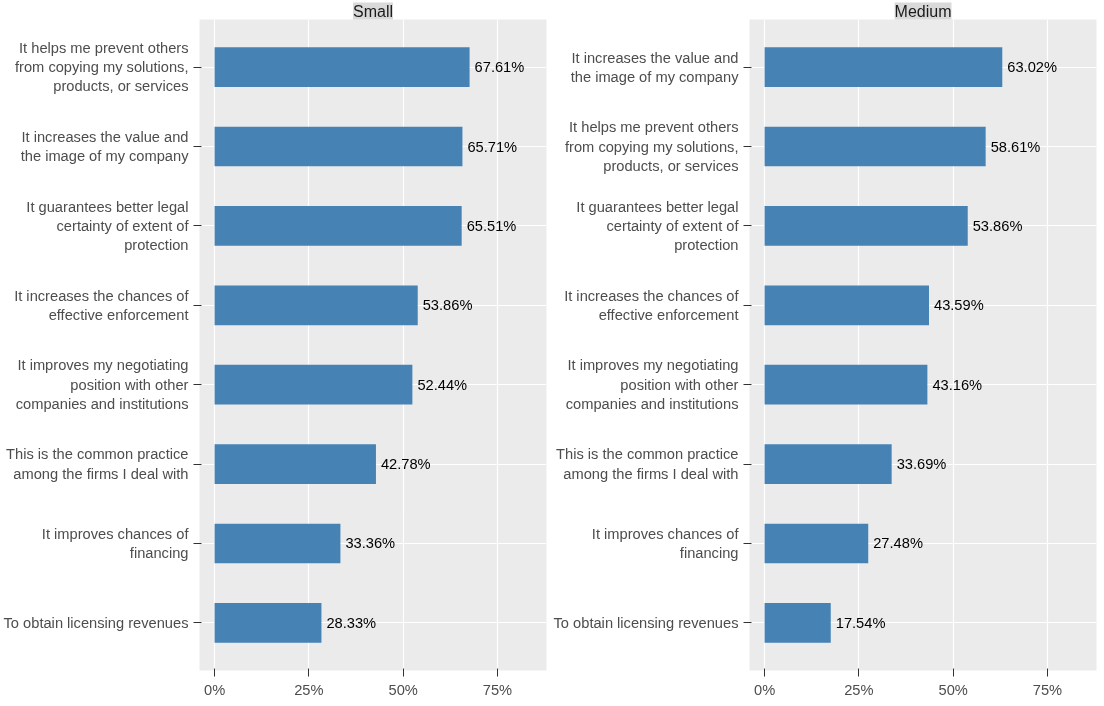 This screenshot has height=706, width=1104. Describe the element at coordinates (499, 67) in the screenshot. I see `data-label: 67.61%` at that location.